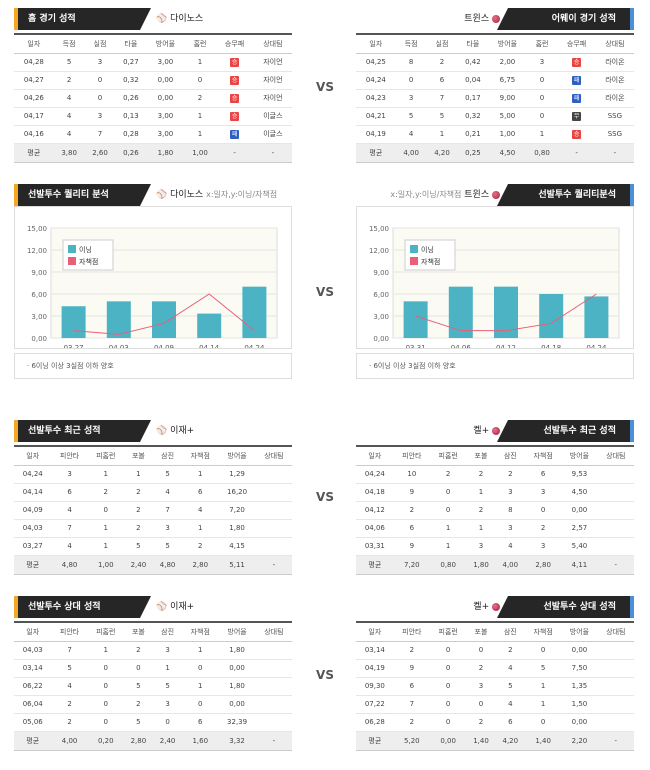  What do you see at coordinates (579, 546) in the screenshot?
I see `table-cell: 5,40` at bounding box center [579, 546].